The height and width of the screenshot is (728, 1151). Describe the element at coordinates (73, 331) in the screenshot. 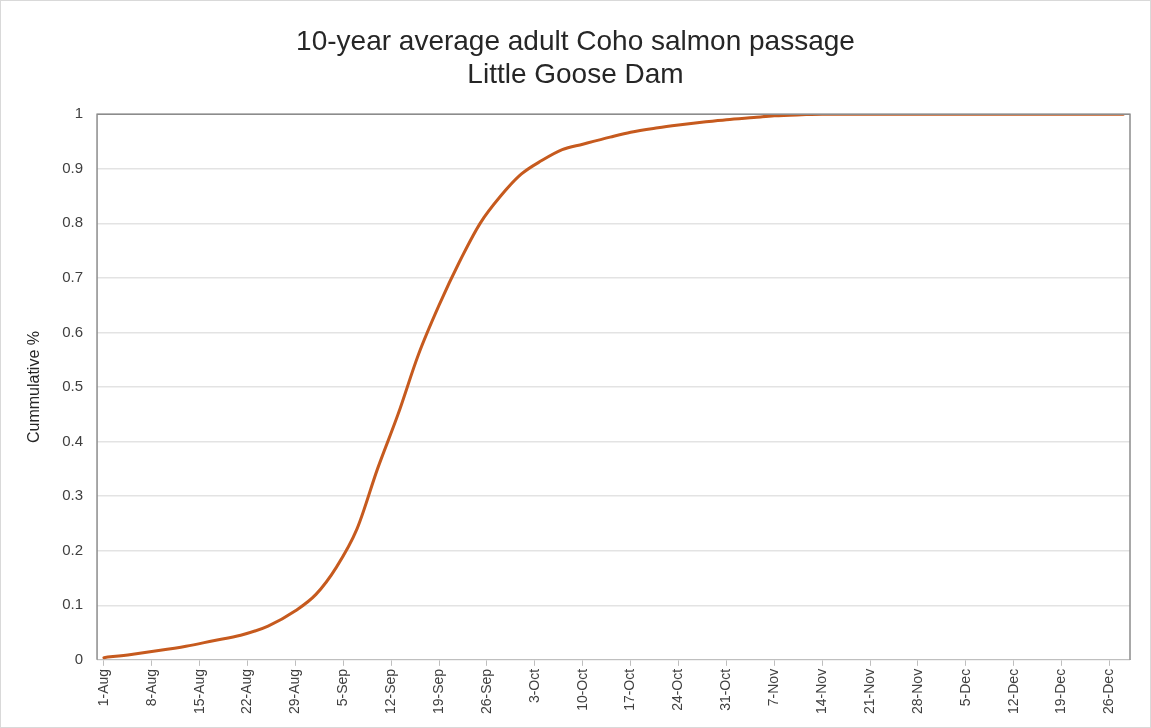

I see `y-tick-label: 0.6` at that location.